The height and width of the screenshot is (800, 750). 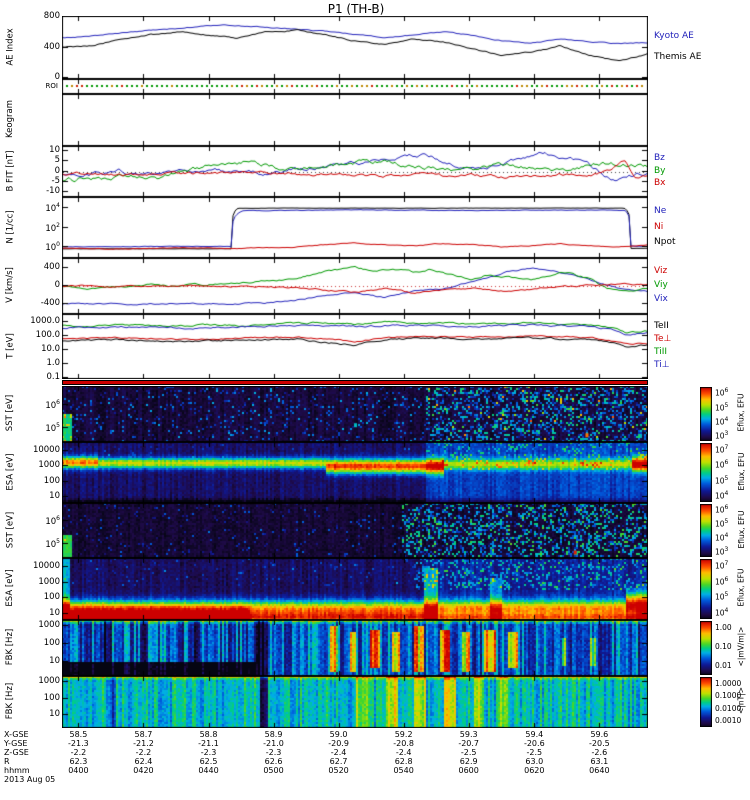 I want to click on ephemeris-value: 62.9, so click(x=468, y=761).